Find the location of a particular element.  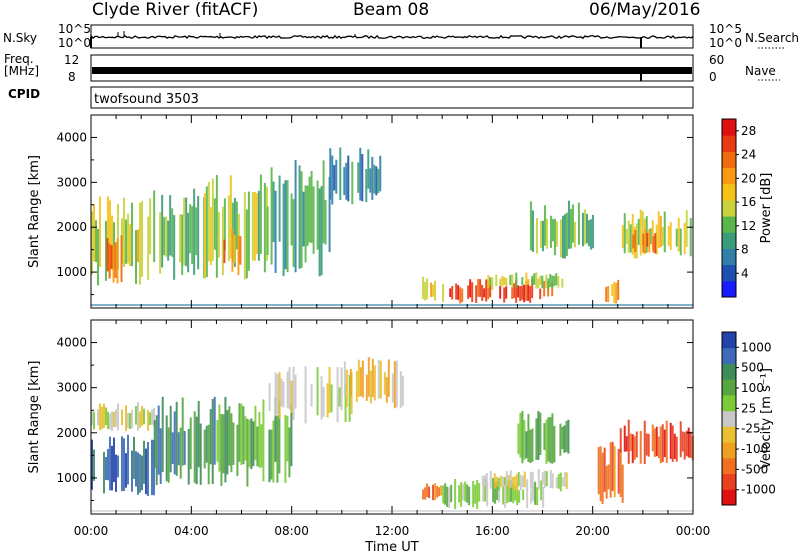

date-title: 06/May/2016 is located at coordinates (645, 10).